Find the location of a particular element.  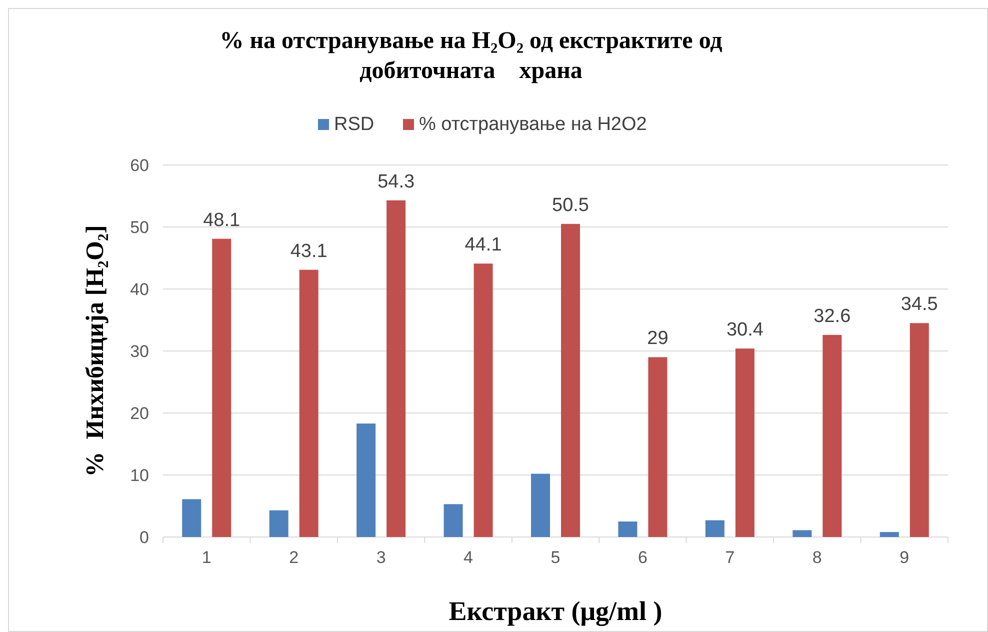

legend-label: % отстранување на H2O2 is located at coordinates (533, 124).